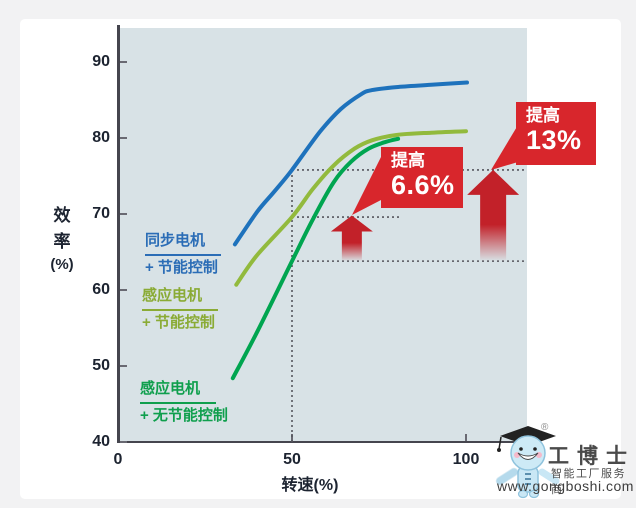  Describe the element at coordinates (181, 267) in the screenshot. I see `legend-sync-motor-control: + 节能控制` at that location.